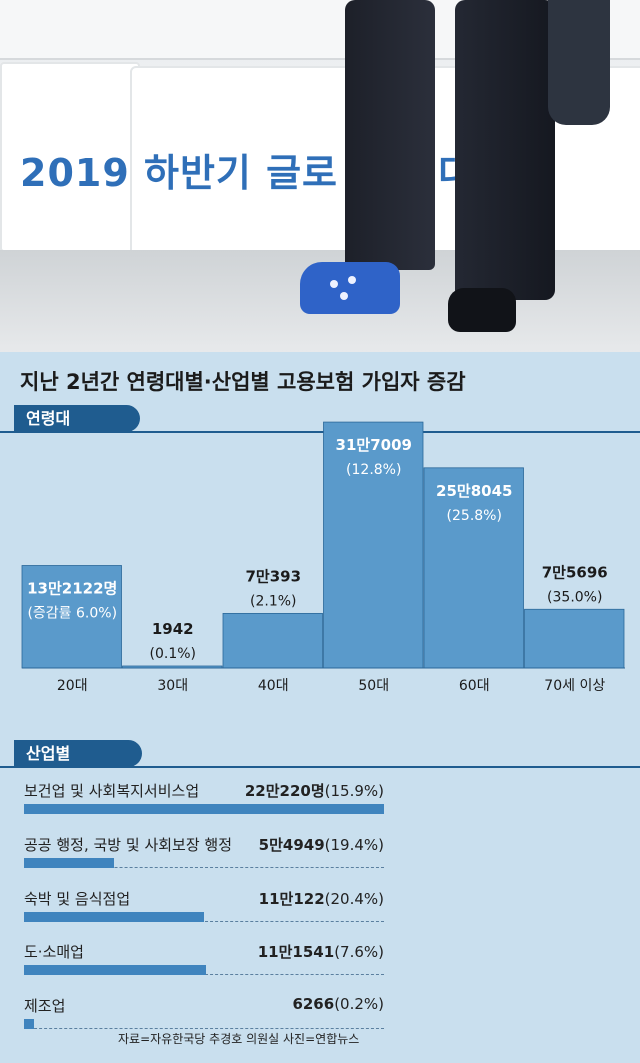  Describe the element at coordinates (579, 62) in the screenshot. I see `bag` at that location.